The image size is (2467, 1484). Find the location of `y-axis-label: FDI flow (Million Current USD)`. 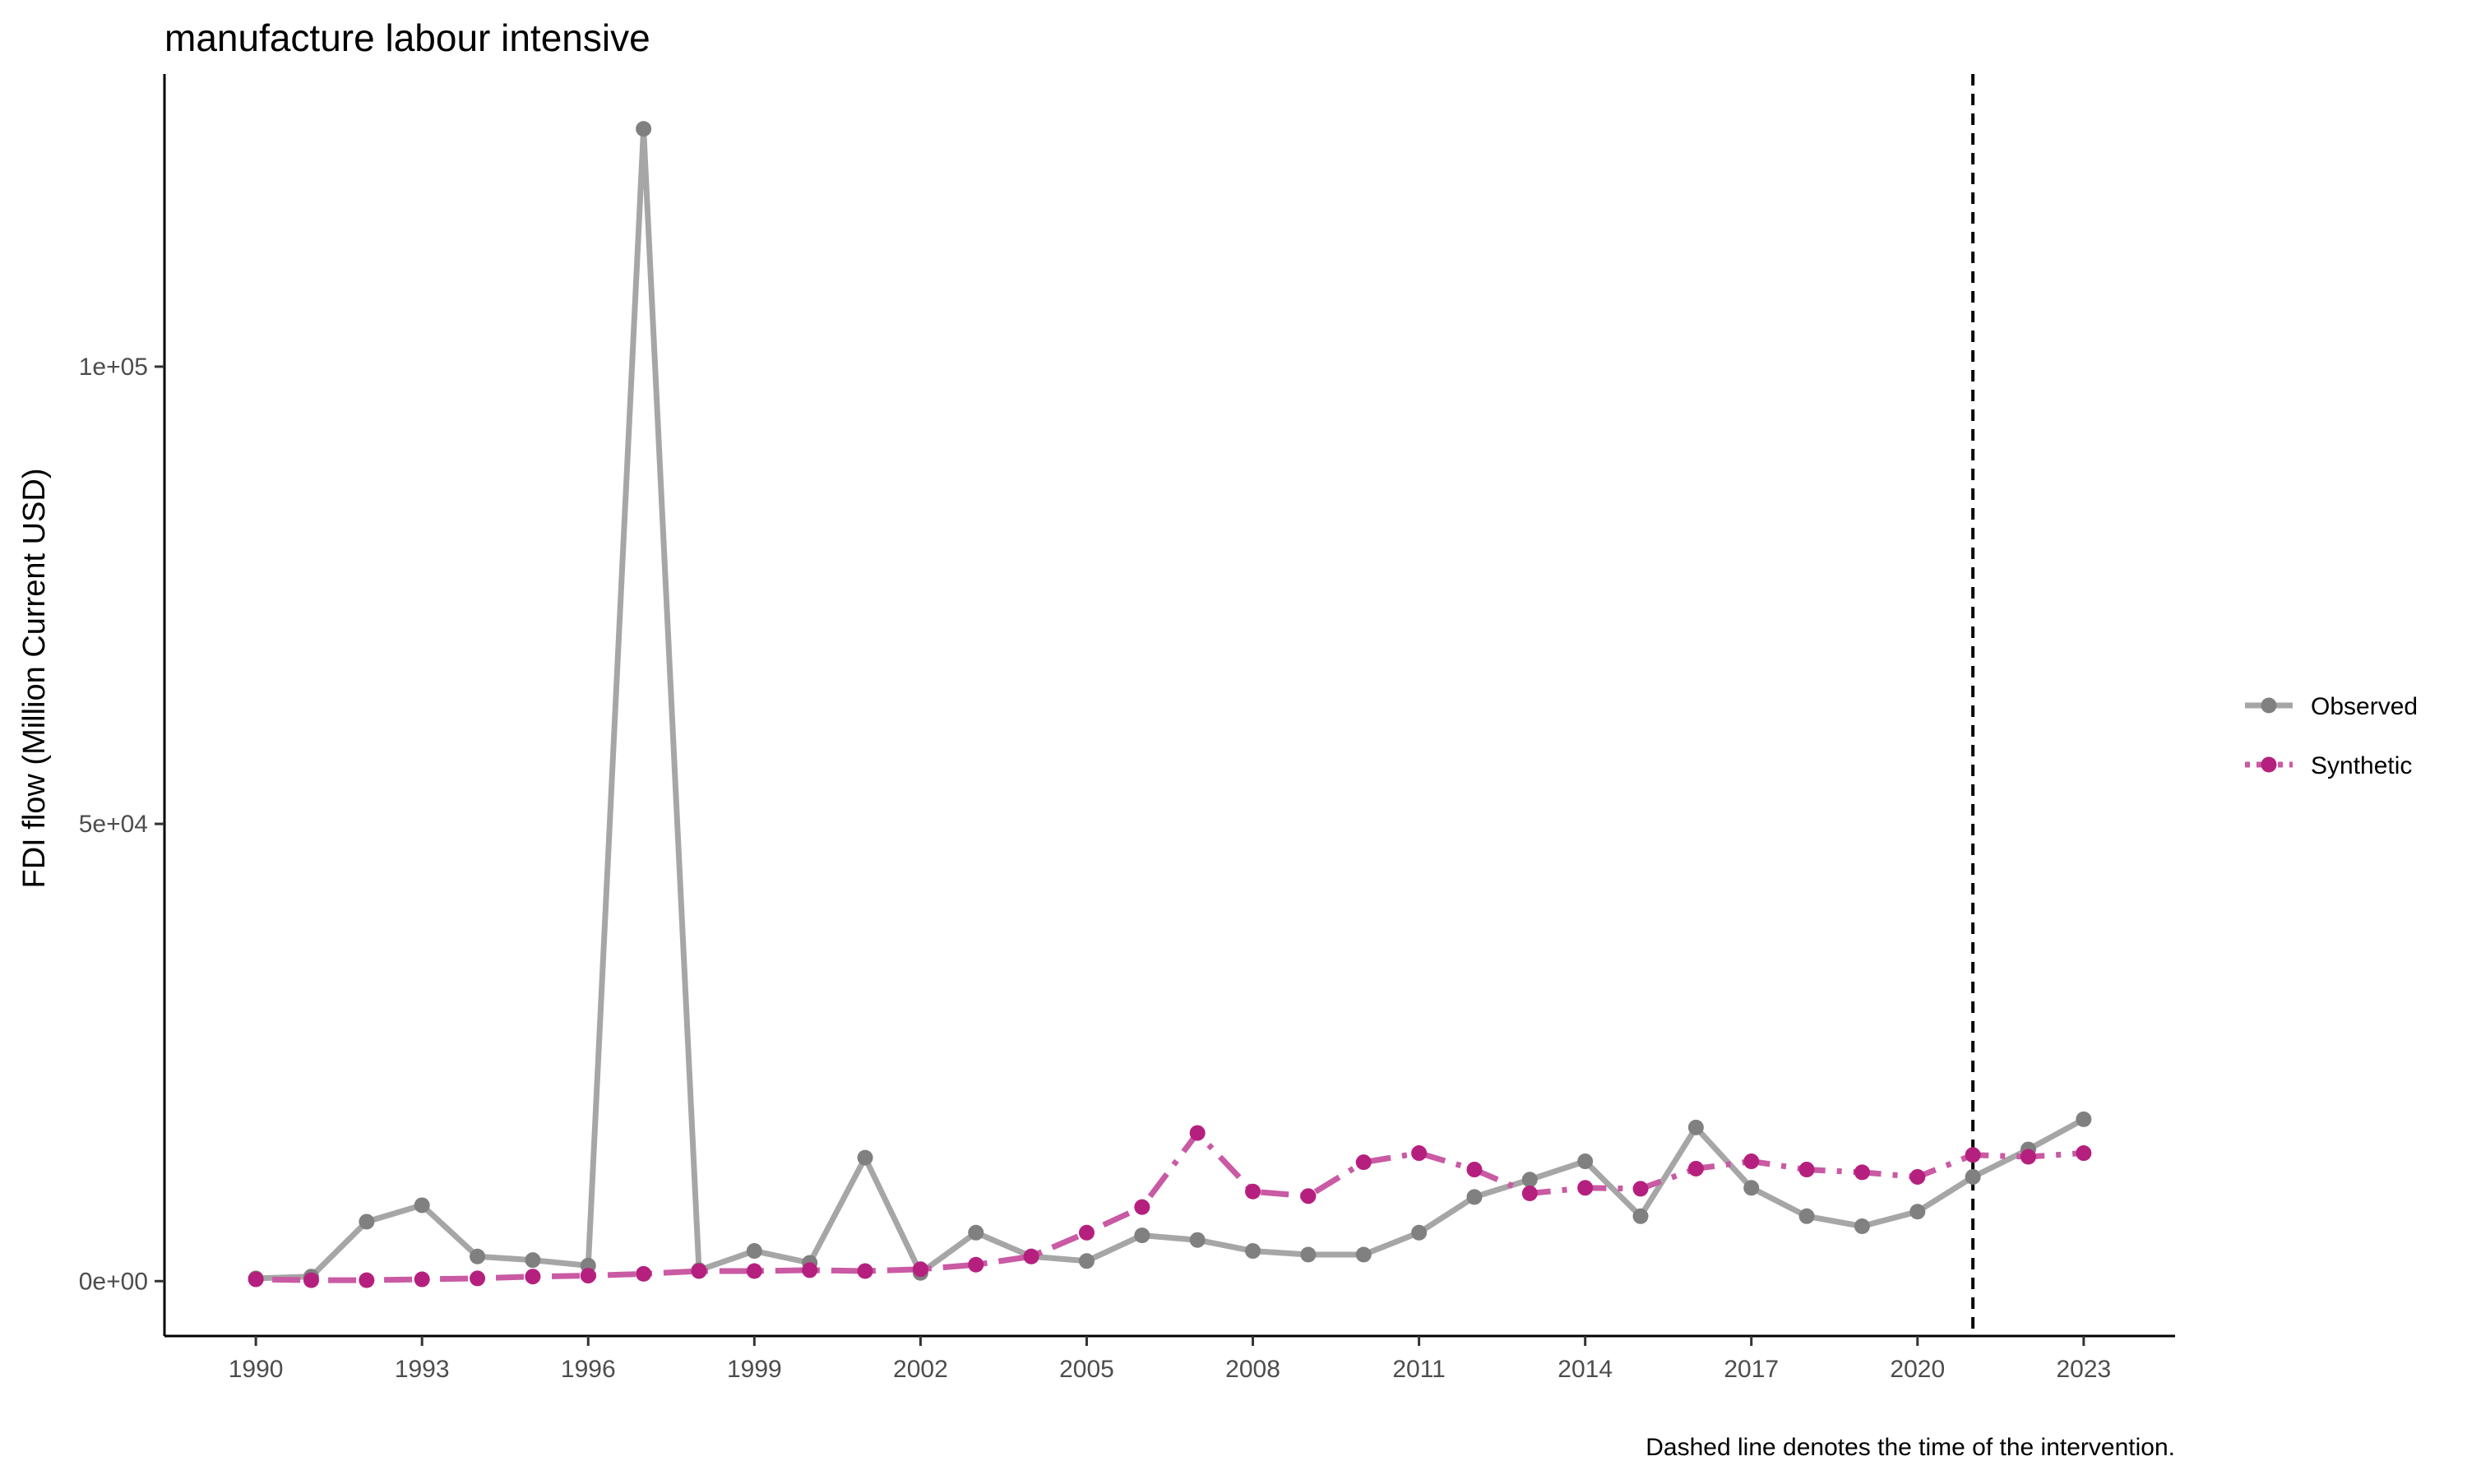

y-axis-label: FDI flow (Million Current USD) is located at coordinates (34, 679).